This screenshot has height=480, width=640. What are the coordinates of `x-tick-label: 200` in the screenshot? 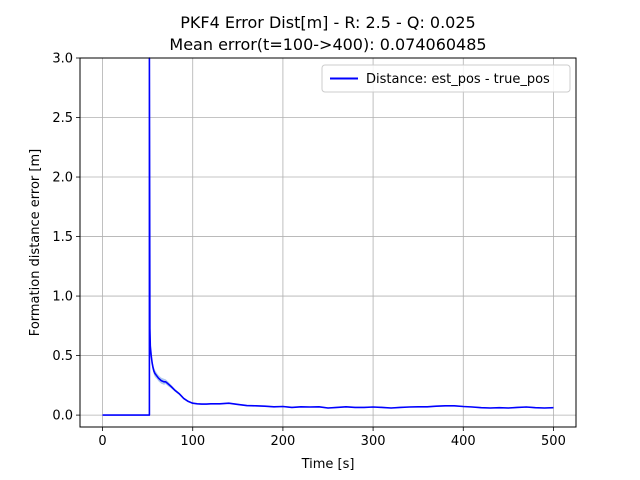 It's located at (282, 441).